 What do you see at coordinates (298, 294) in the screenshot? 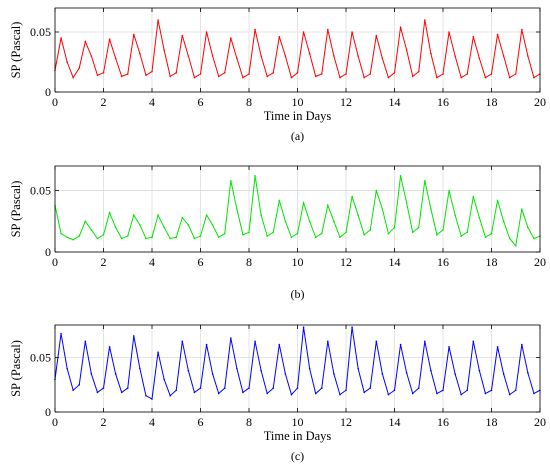
I see `panel-caption: (b)` at bounding box center [298, 294].